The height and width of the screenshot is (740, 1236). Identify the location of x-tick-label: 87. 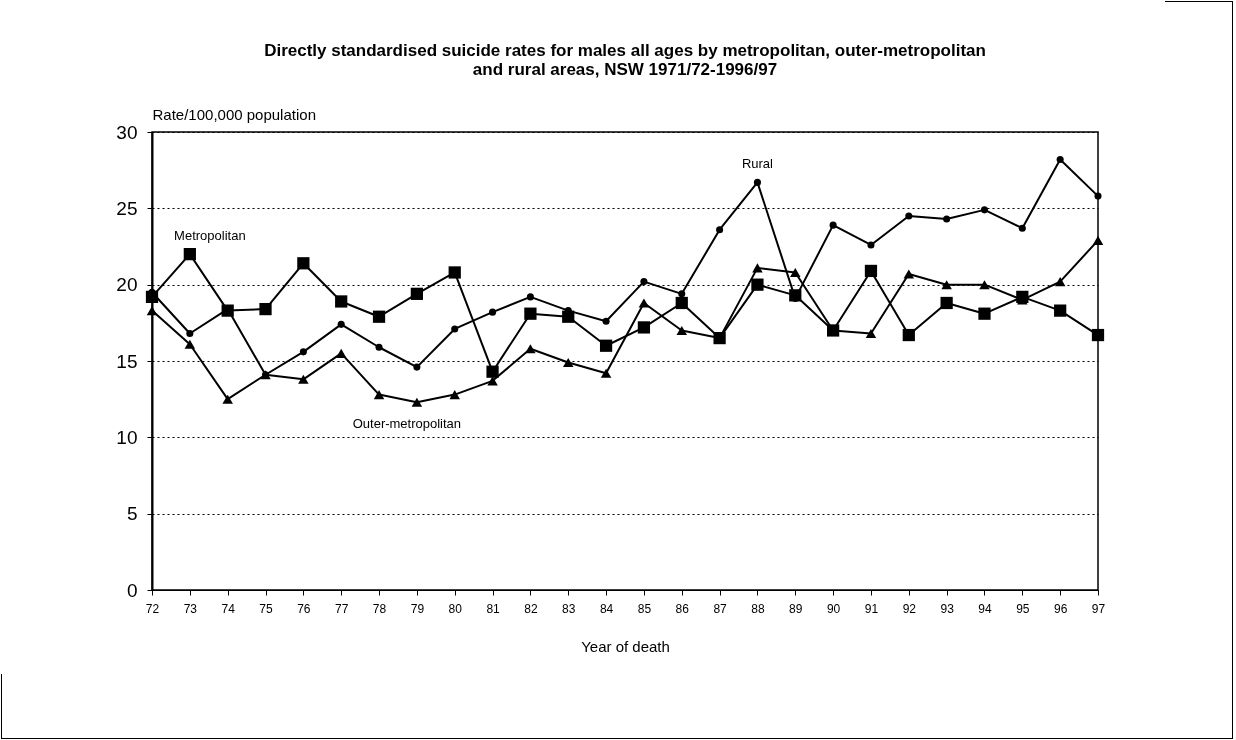
(720, 608).